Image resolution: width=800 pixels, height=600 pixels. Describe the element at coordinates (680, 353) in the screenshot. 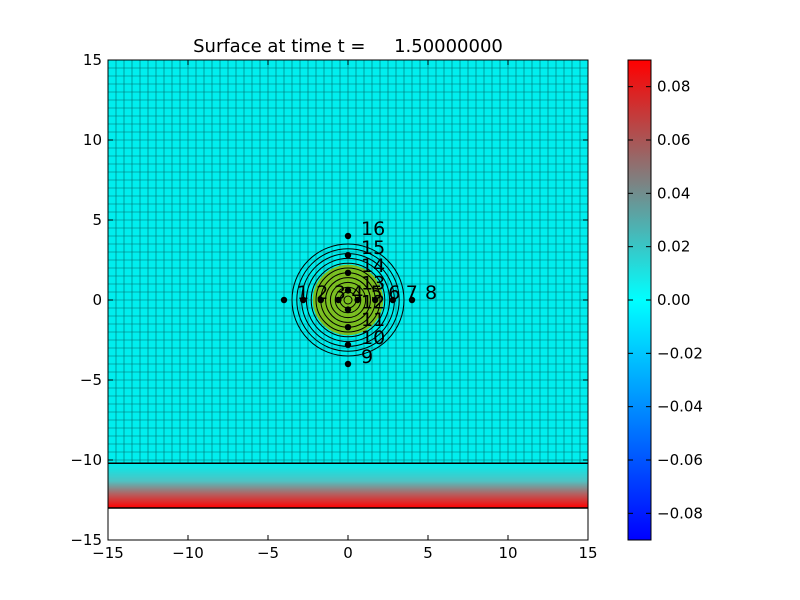

I see `colorbar-tick-label: −0.02` at that location.